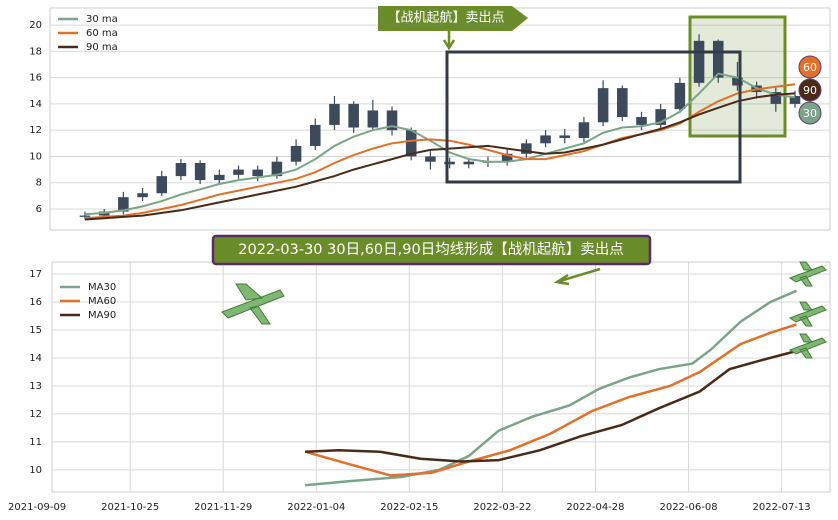 This screenshot has height=520, width=838. I want to click on range-box, so click(593, 117).